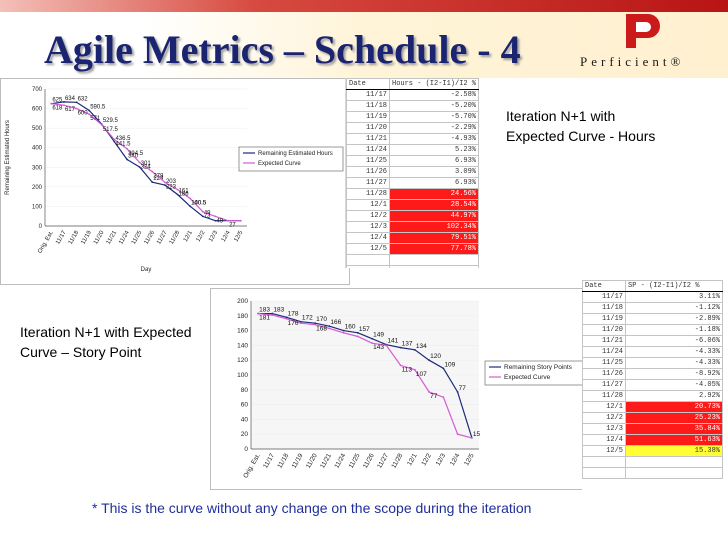 The image size is (728, 546). Describe the element at coordinates (245, 434) in the screenshot. I see `sp-chart-y-tick-label: 20` at that location.